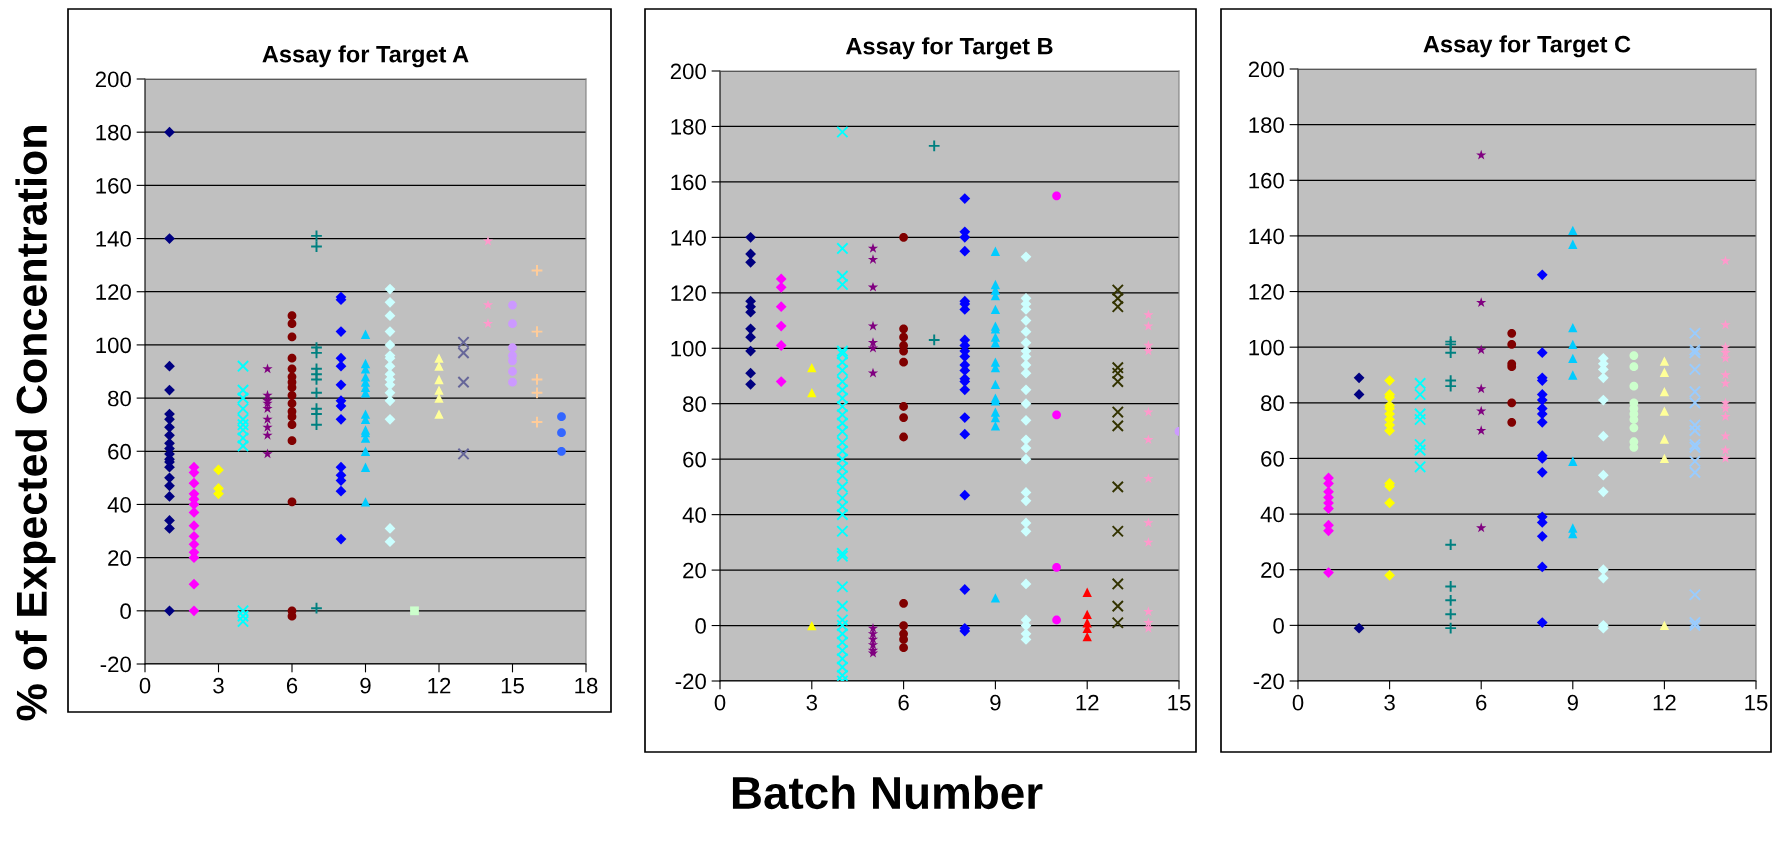  What do you see at coordinates (949, 48) in the screenshot?
I see `chart-title: Assay for Target B` at bounding box center [949, 48].